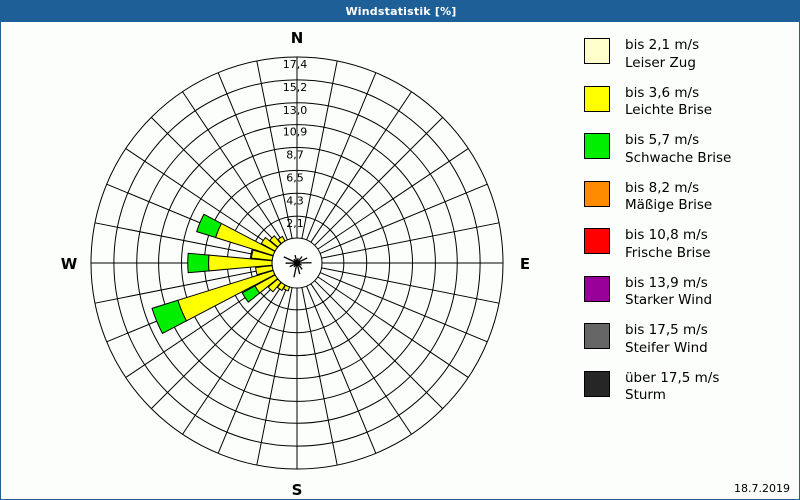  What do you see at coordinates (669, 110) in the screenshot?
I see `legend-beaufort-name: Leichte Brise` at bounding box center [669, 110].